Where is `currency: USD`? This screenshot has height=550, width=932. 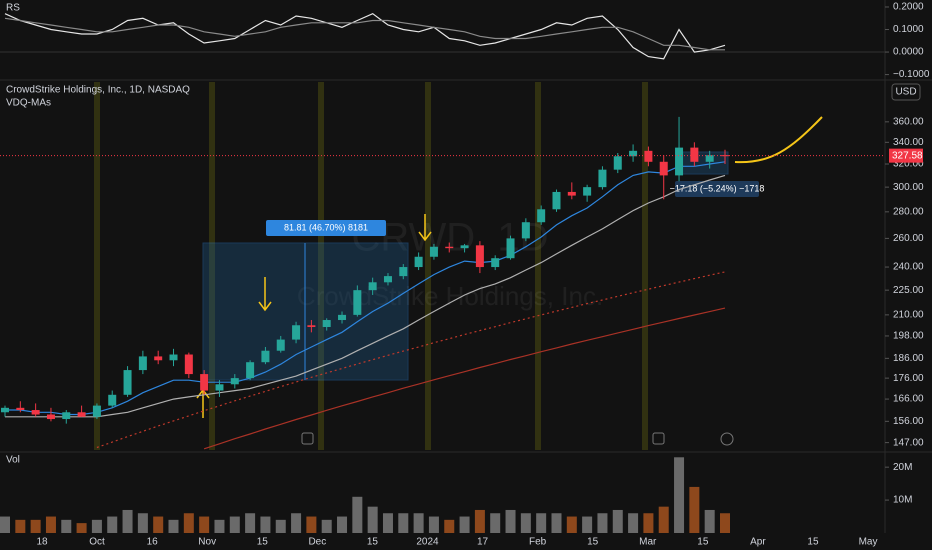 currency: USD is located at coordinates (905, 92).